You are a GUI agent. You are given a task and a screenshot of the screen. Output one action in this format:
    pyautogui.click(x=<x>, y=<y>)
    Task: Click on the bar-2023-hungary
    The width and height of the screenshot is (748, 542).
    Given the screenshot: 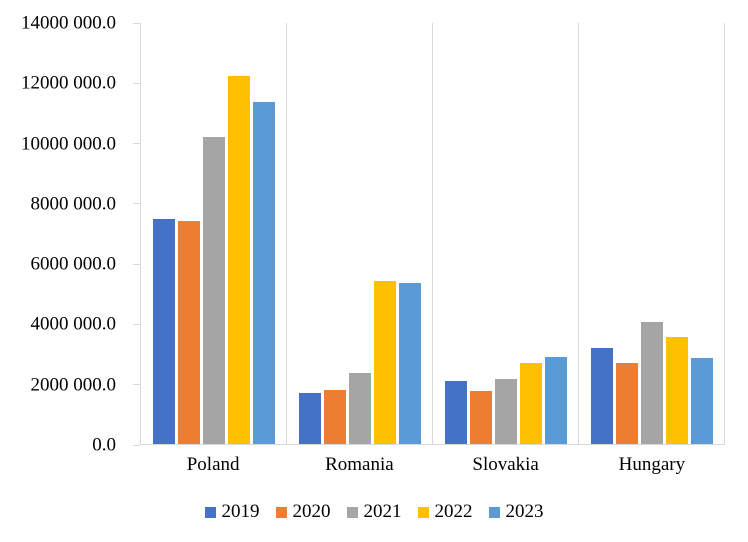 What is the action you would take?
    pyautogui.click(x=701, y=401)
    